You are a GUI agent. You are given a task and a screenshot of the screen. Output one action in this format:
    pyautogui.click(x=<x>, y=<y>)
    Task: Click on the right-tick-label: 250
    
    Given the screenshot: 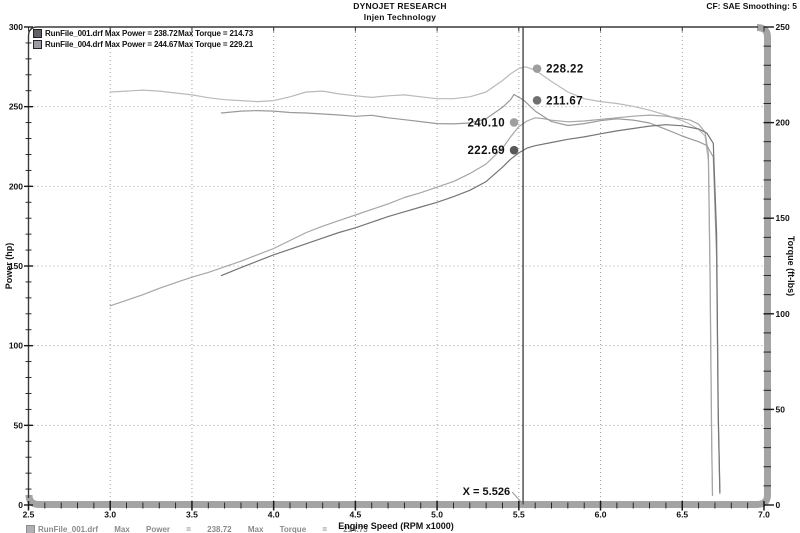 What is the action you would take?
    pyautogui.click(x=783, y=27)
    